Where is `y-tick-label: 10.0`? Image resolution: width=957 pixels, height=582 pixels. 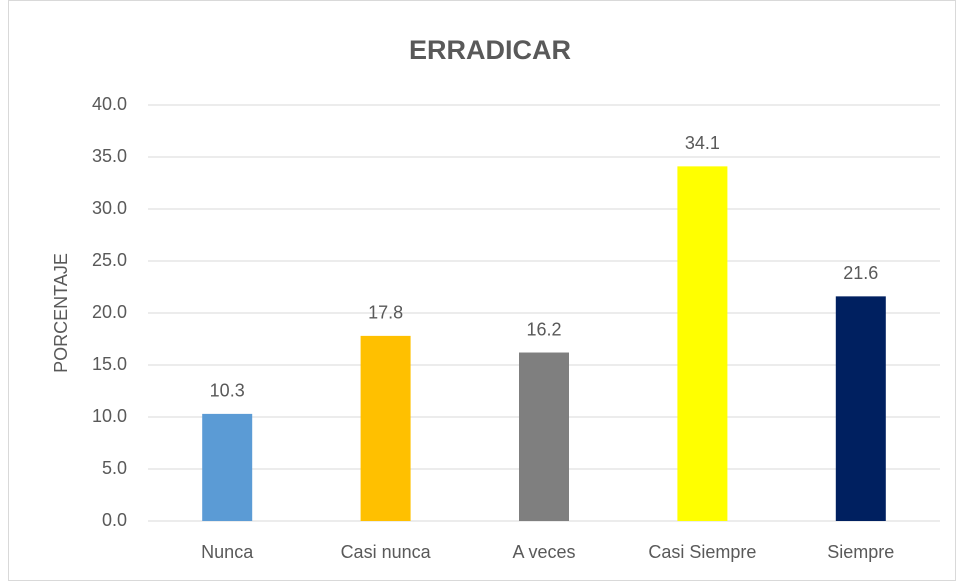 y-tick-label: 10.0 is located at coordinates (109, 416).